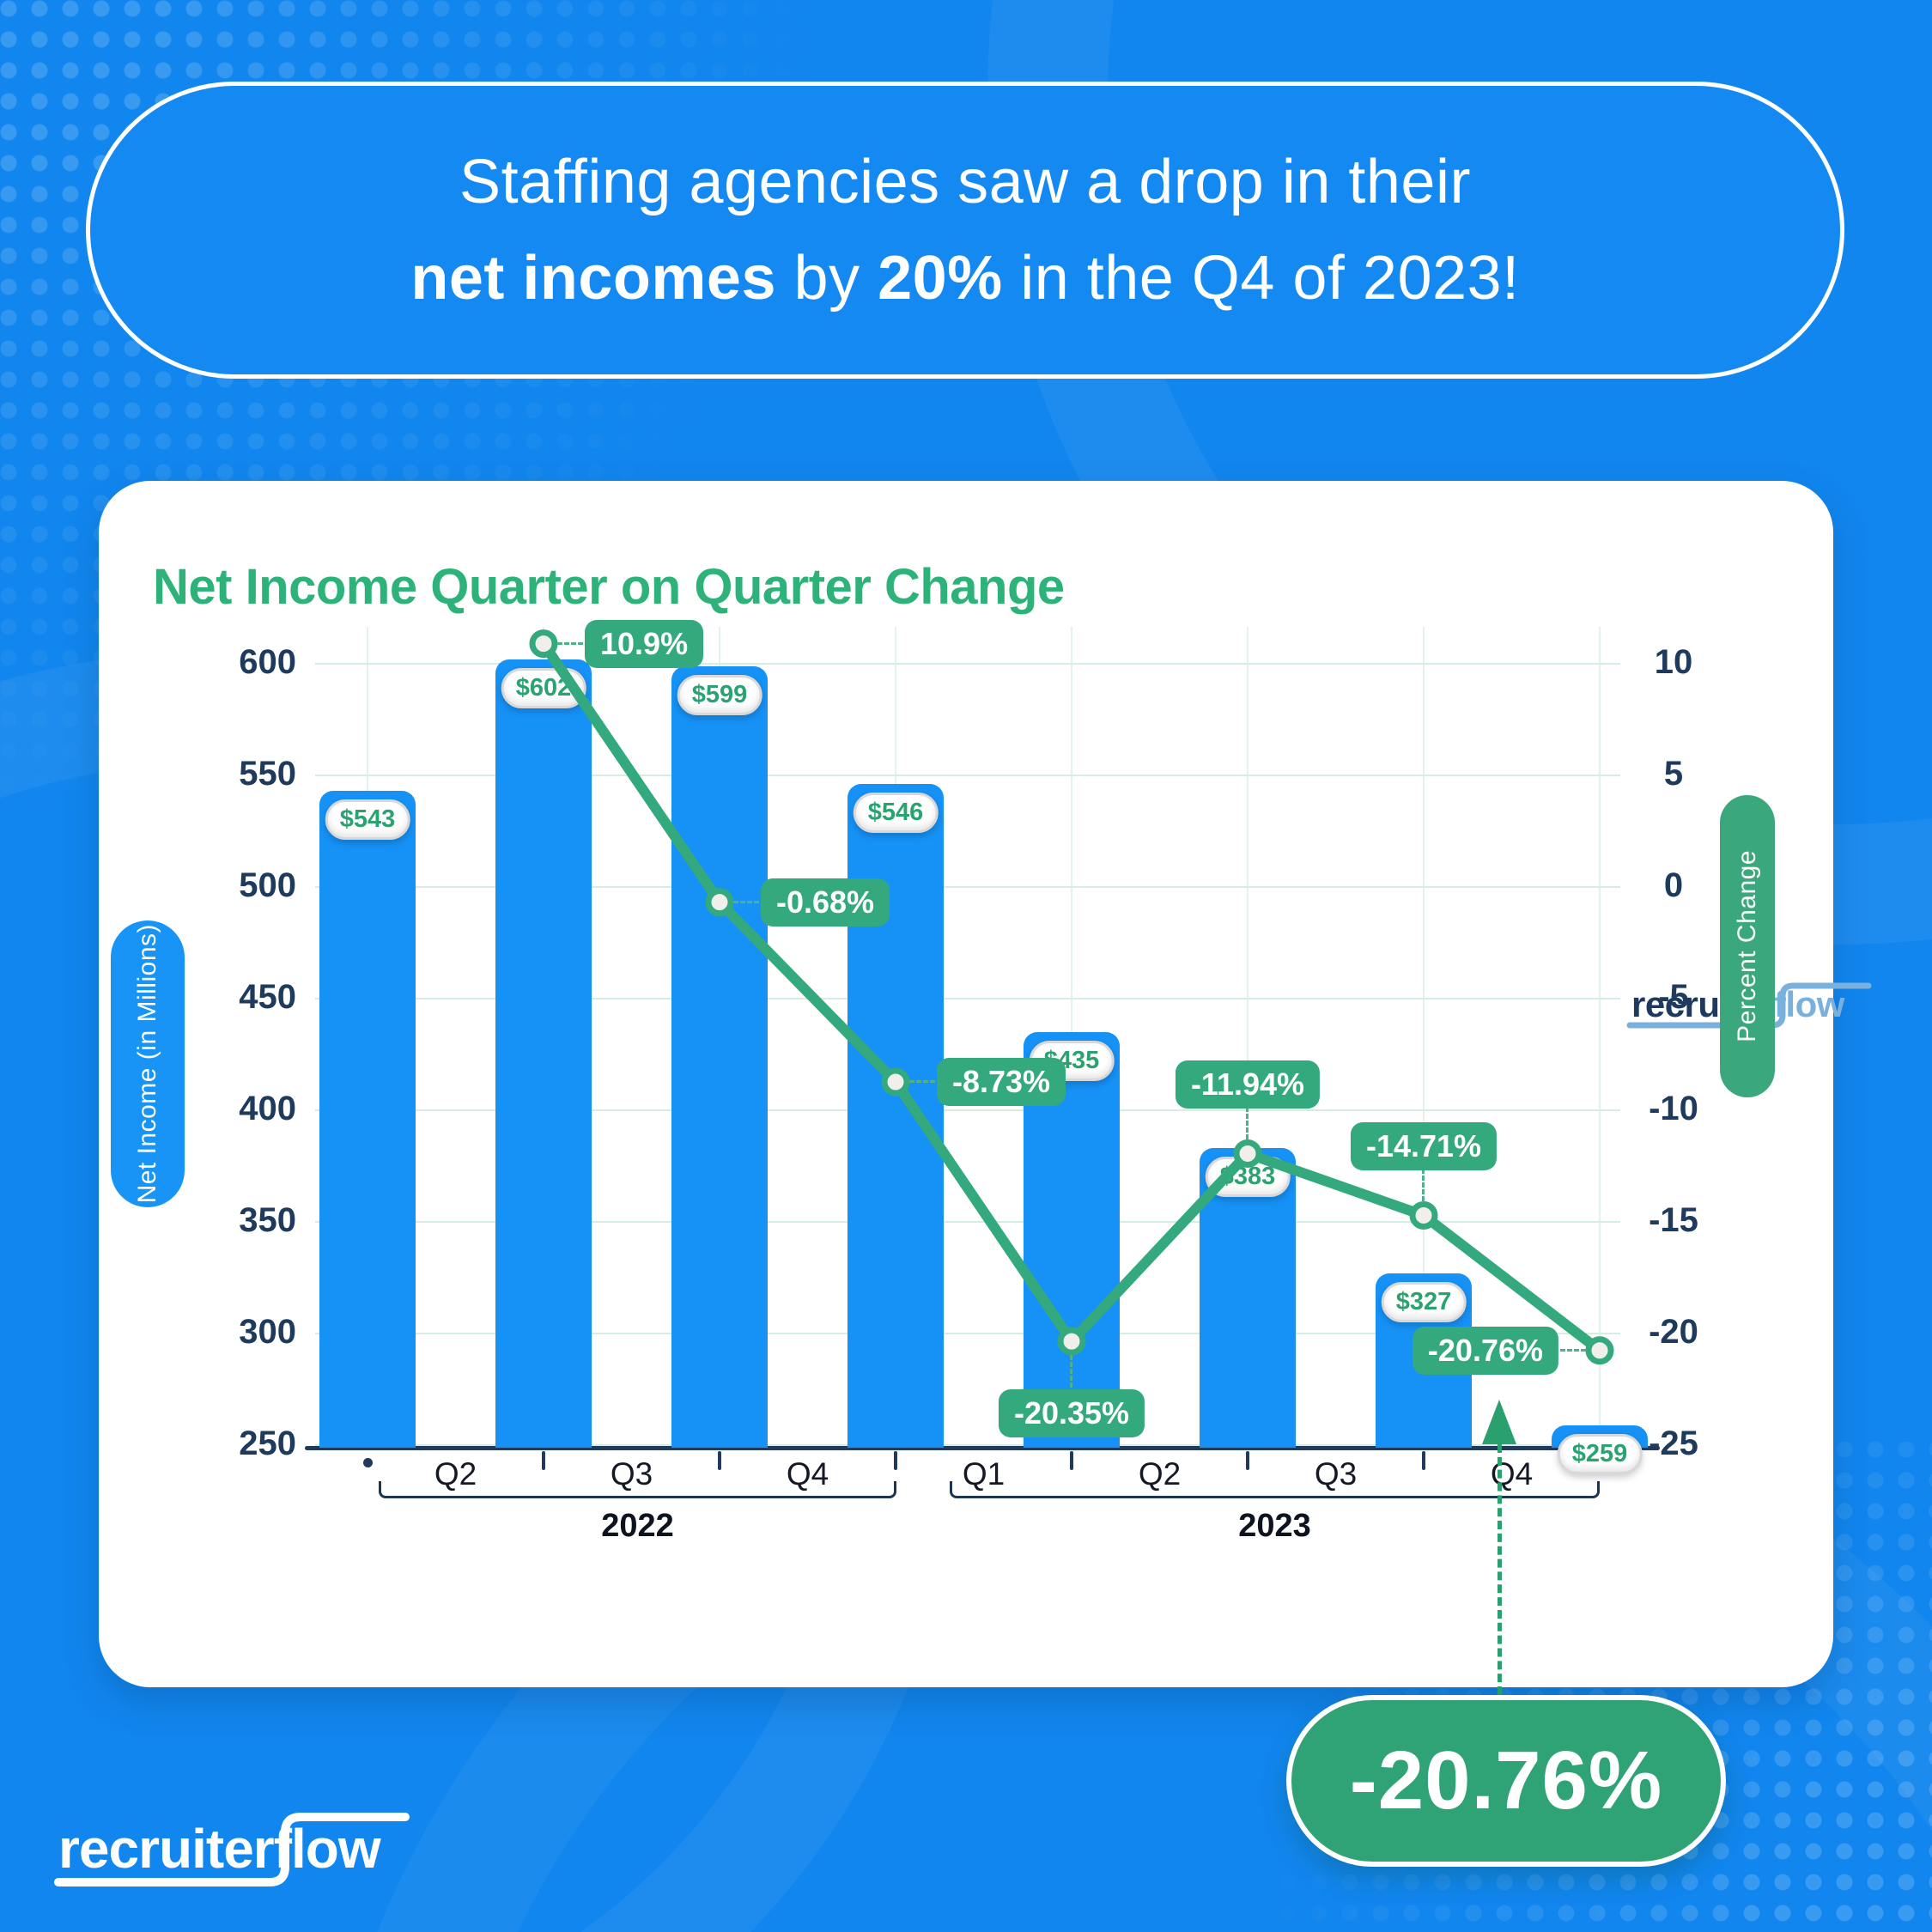 The width and height of the screenshot is (1932, 1932). What do you see at coordinates (719, 695) in the screenshot?
I see `bar-value-pill: $599` at bounding box center [719, 695].